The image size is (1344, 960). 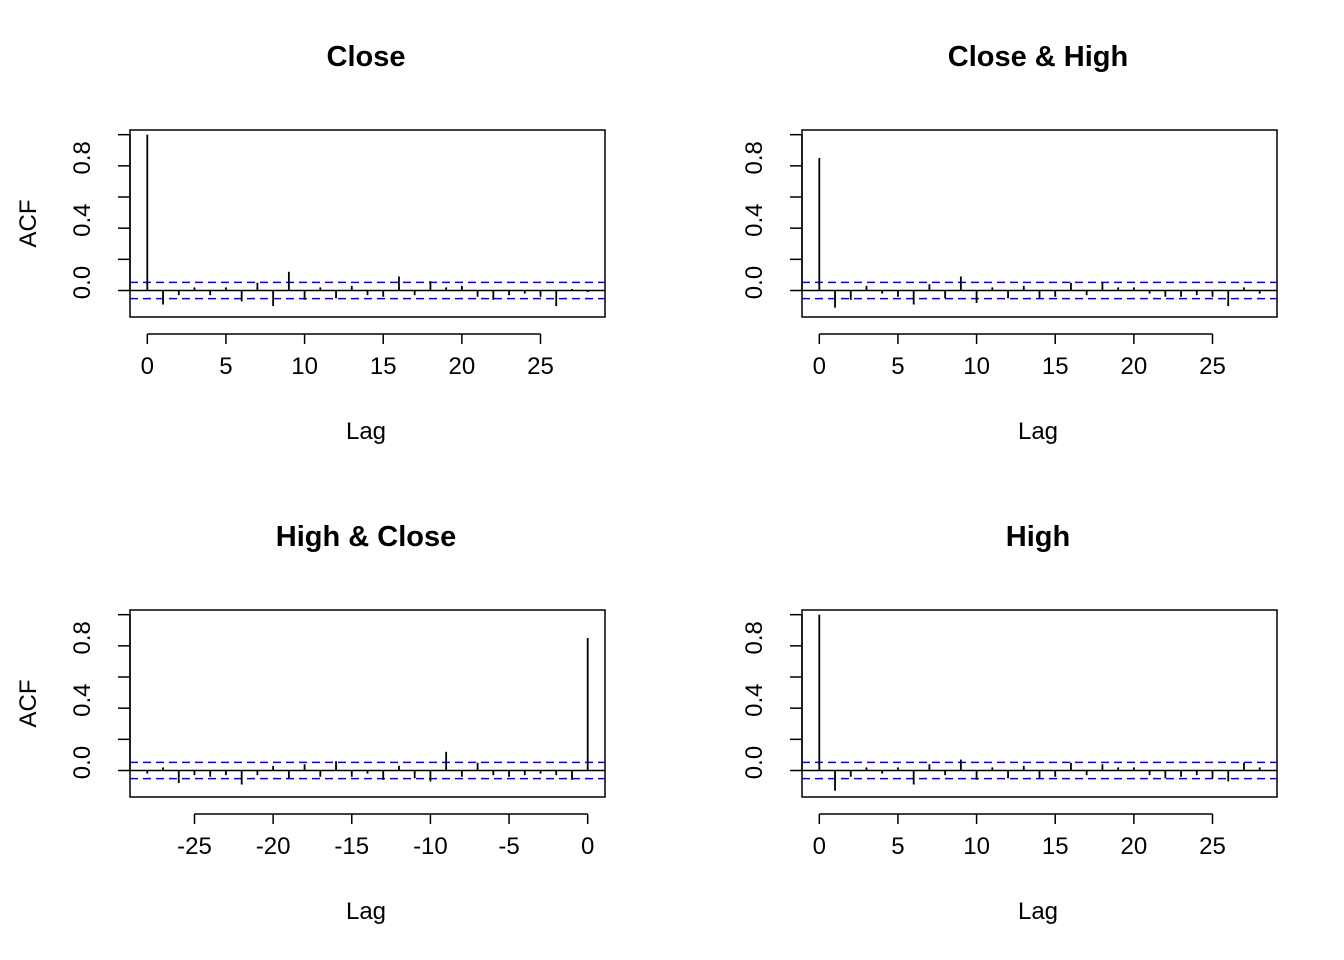 What do you see at coordinates (508, 846) in the screenshot?
I see `x-tick-label: -5` at bounding box center [508, 846].